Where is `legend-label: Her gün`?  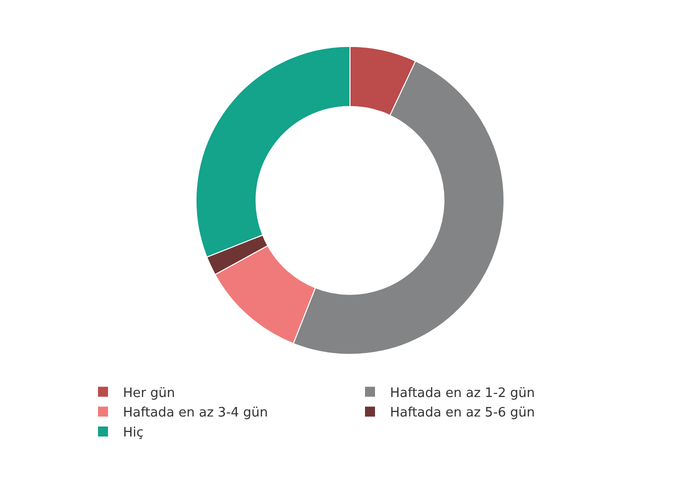
legend-label: Her gün is located at coordinates (149, 393).